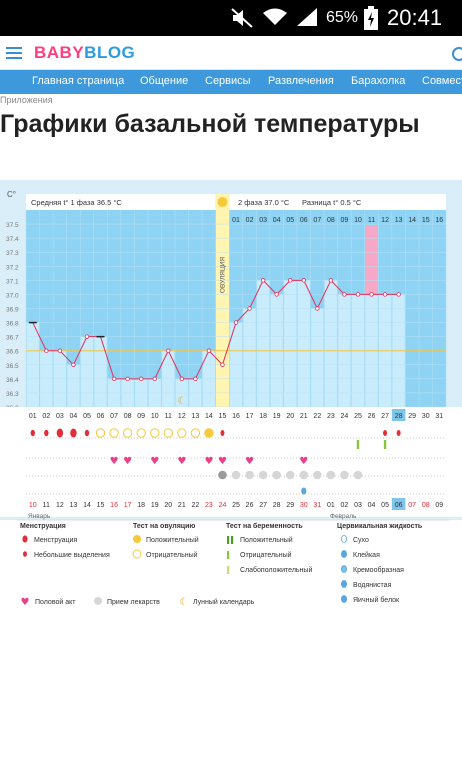 The height and width of the screenshot is (770, 462). I want to click on nav-item-services: Сервисы, so click(228, 81).